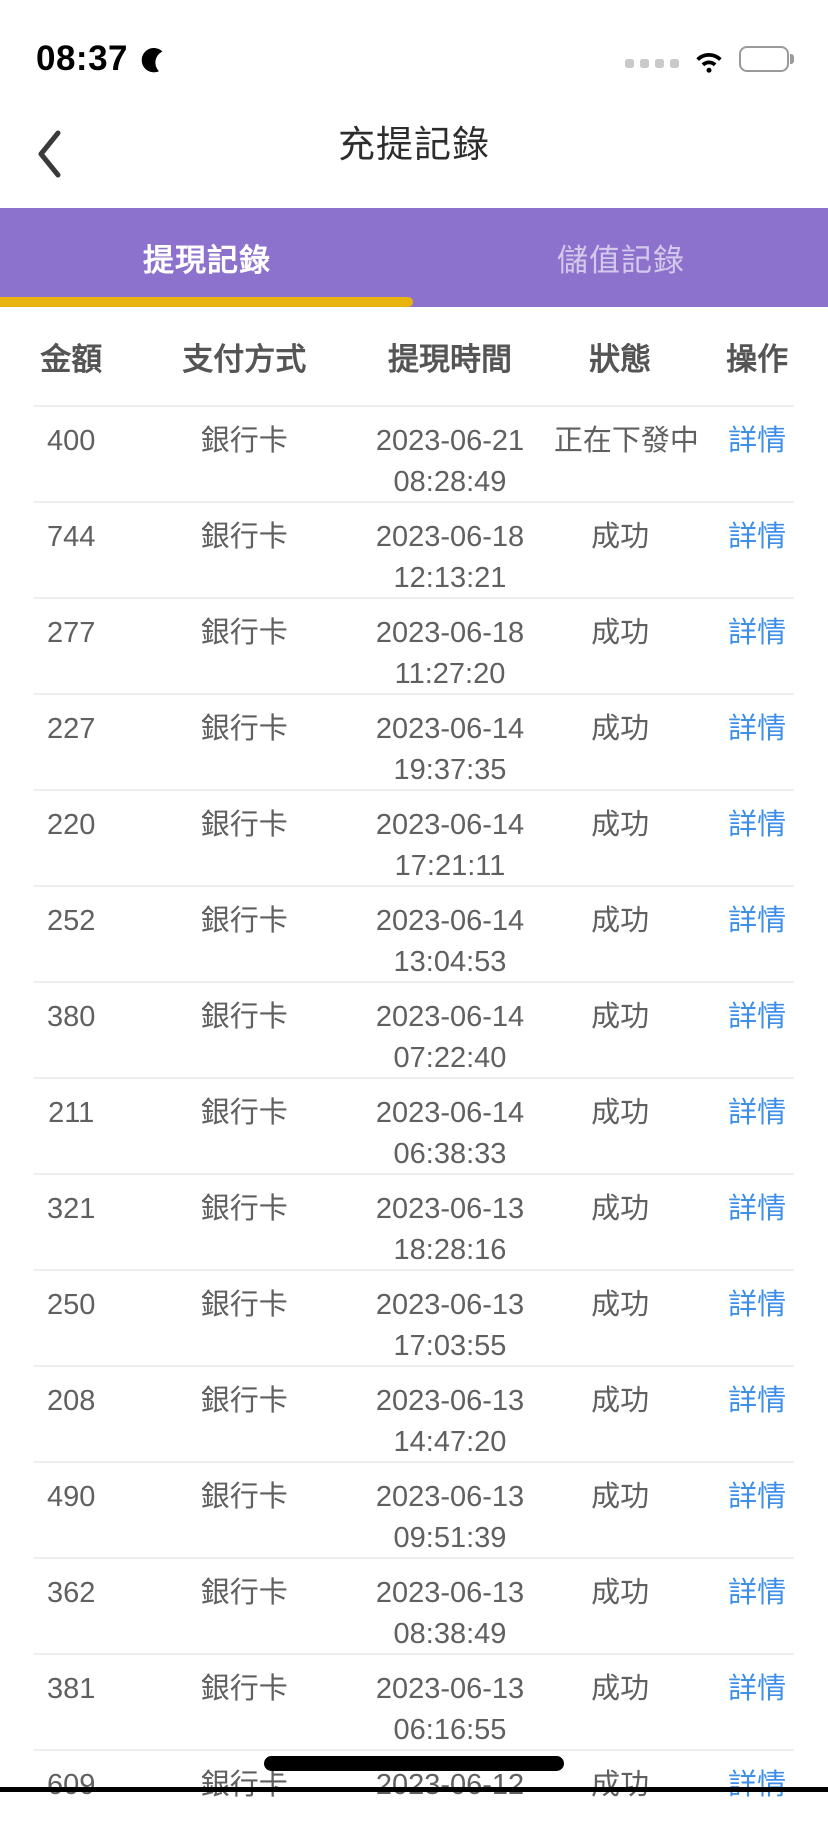 The height and width of the screenshot is (1845, 828). I want to click on table-row: 211 銀行卡 2023-06-14 06:38:33 成功 詳情, so click(414, 1125).